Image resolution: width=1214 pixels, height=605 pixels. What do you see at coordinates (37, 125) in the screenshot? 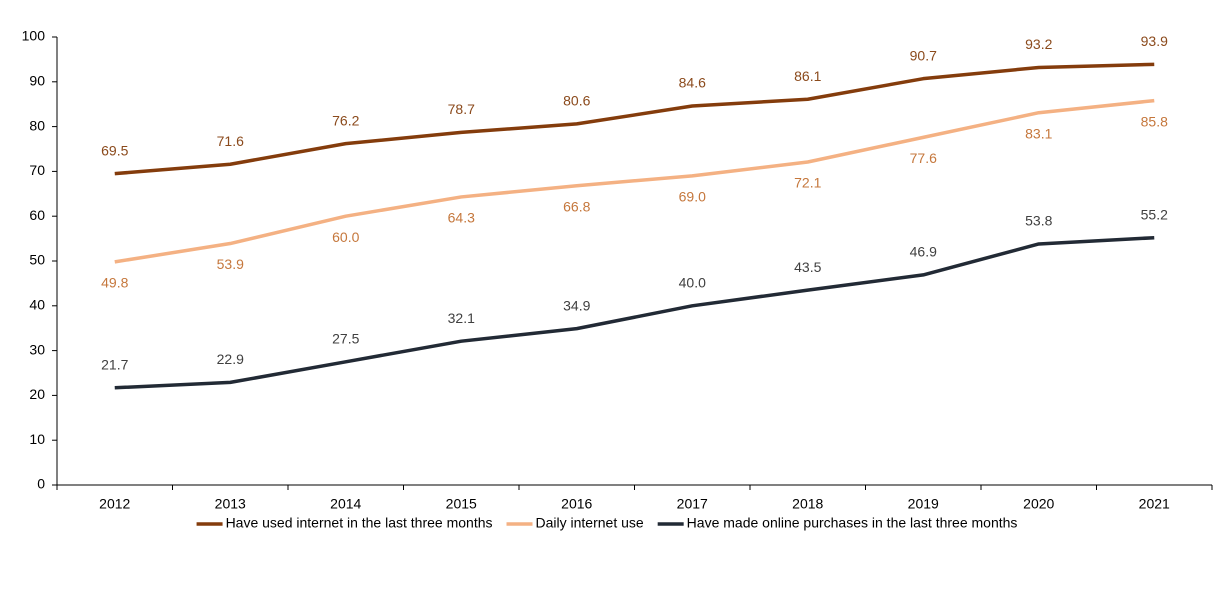
I see `y-tick-label: 80` at bounding box center [37, 125].